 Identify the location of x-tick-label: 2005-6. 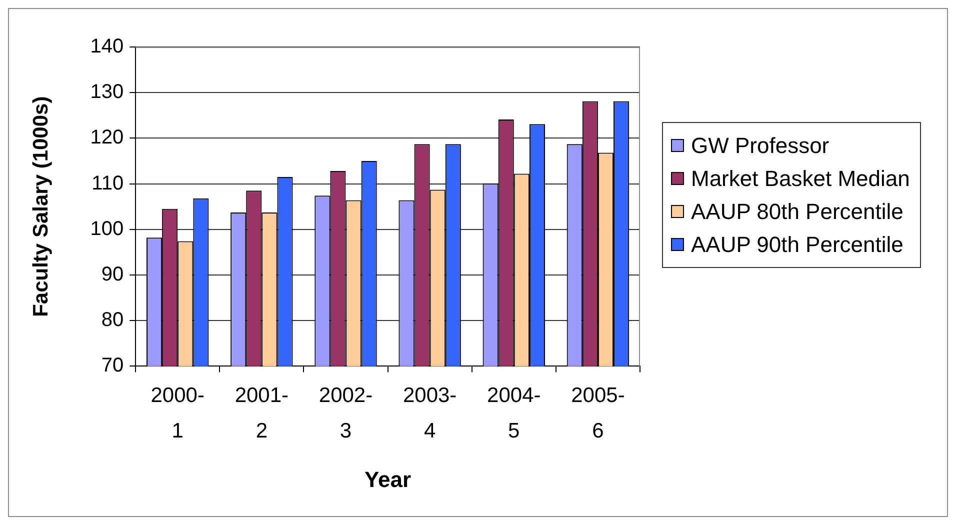
(598, 413).